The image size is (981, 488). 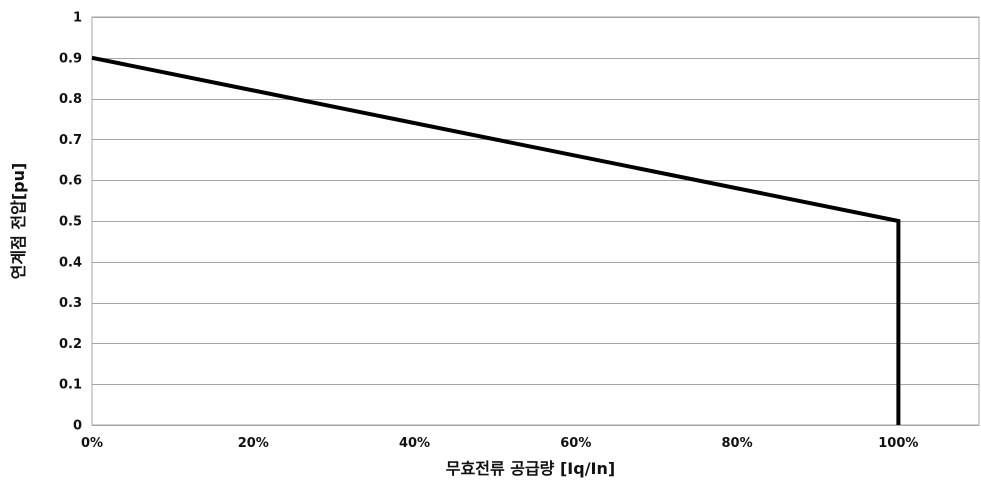 I want to click on y-axis-tick-labels: 0 0.1 0.2 0.3 0.4 0.5 0.6 0.7 0.8 0.9 1, so click(x=70, y=222).